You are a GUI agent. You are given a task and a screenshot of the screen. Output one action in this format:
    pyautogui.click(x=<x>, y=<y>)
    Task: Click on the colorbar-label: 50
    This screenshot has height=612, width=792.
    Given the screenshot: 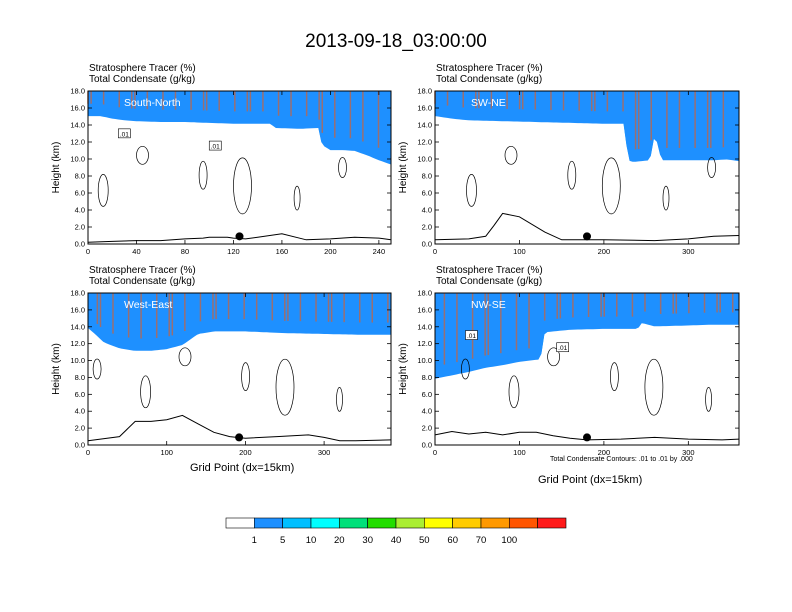 What is the action you would take?
    pyautogui.click(x=424, y=540)
    